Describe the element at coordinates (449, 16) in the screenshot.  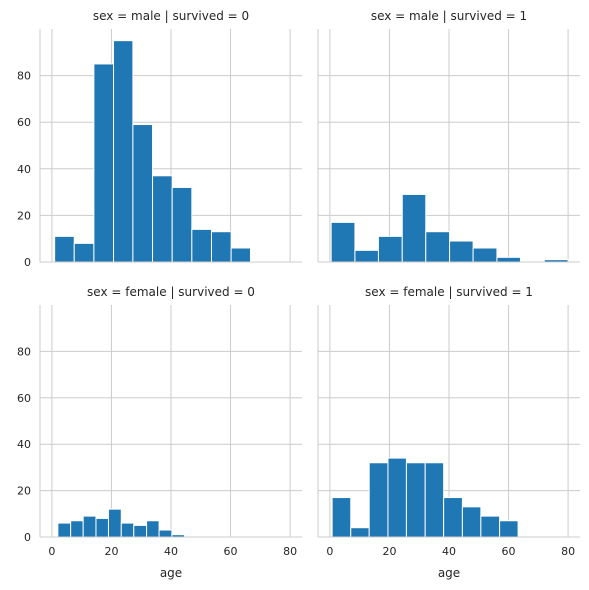
I see `facet-title: sex = male | survived = 1` at that location.